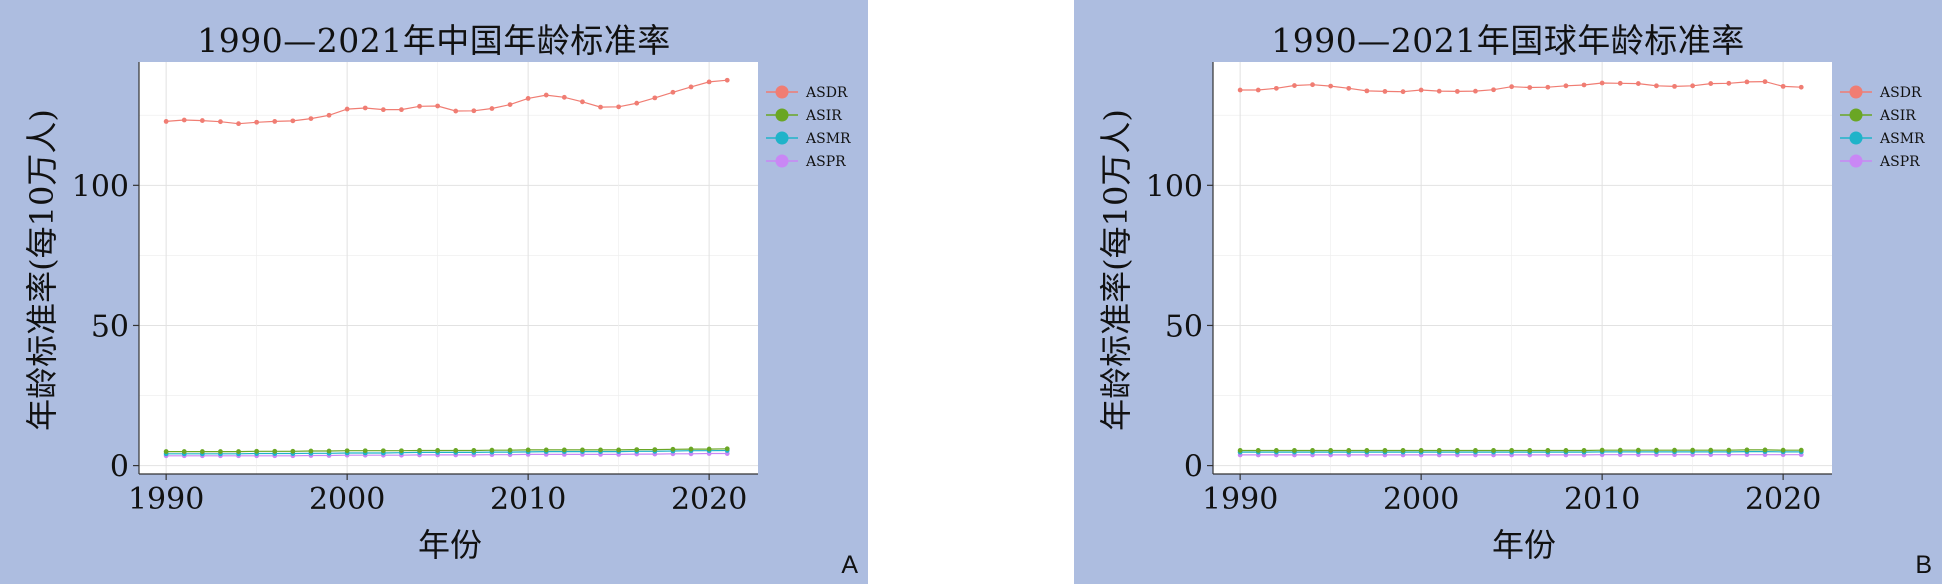 This screenshot has width=1942, height=584. I want to click on series-asdr, so click(446, 102).